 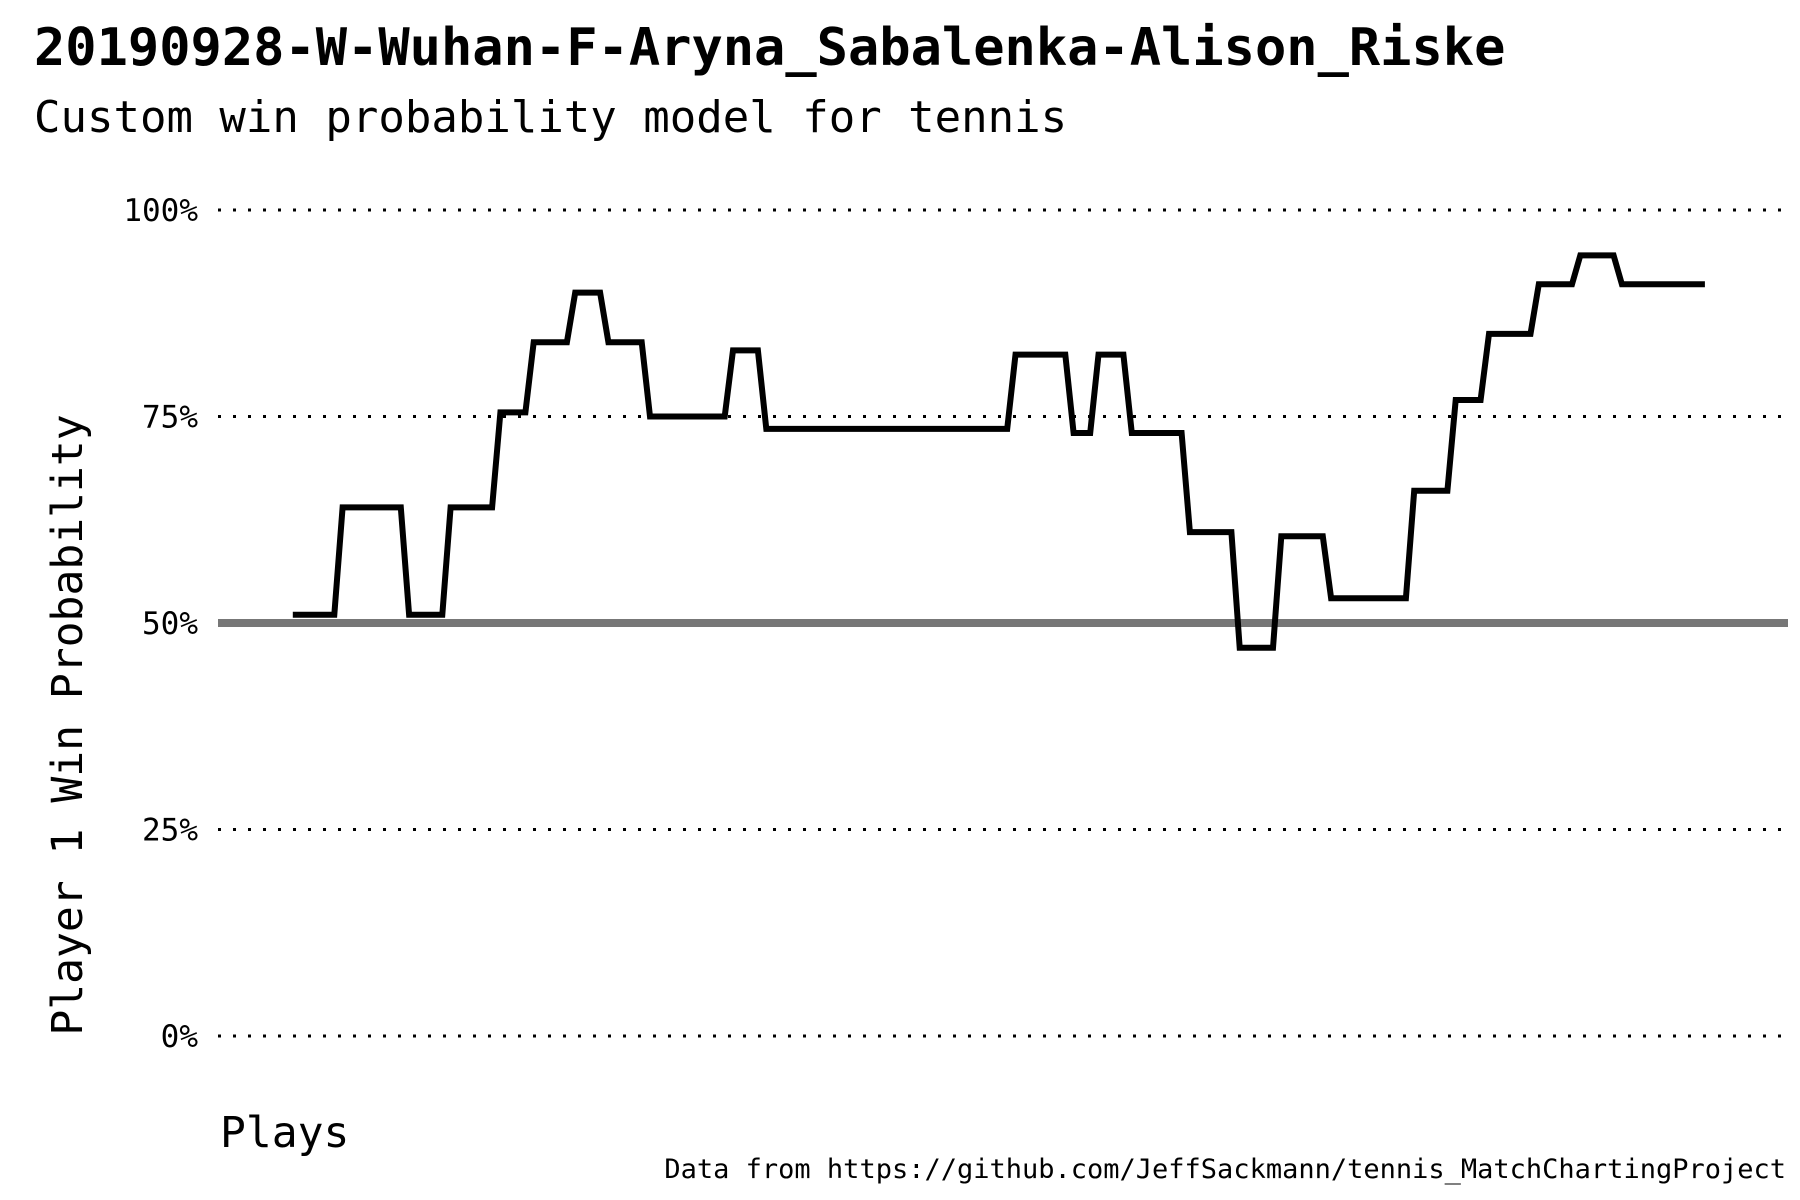 What do you see at coordinates (160, 211) in the screenshot?
I see `y-tick-label: 100%` at bounding box center [160, 211].